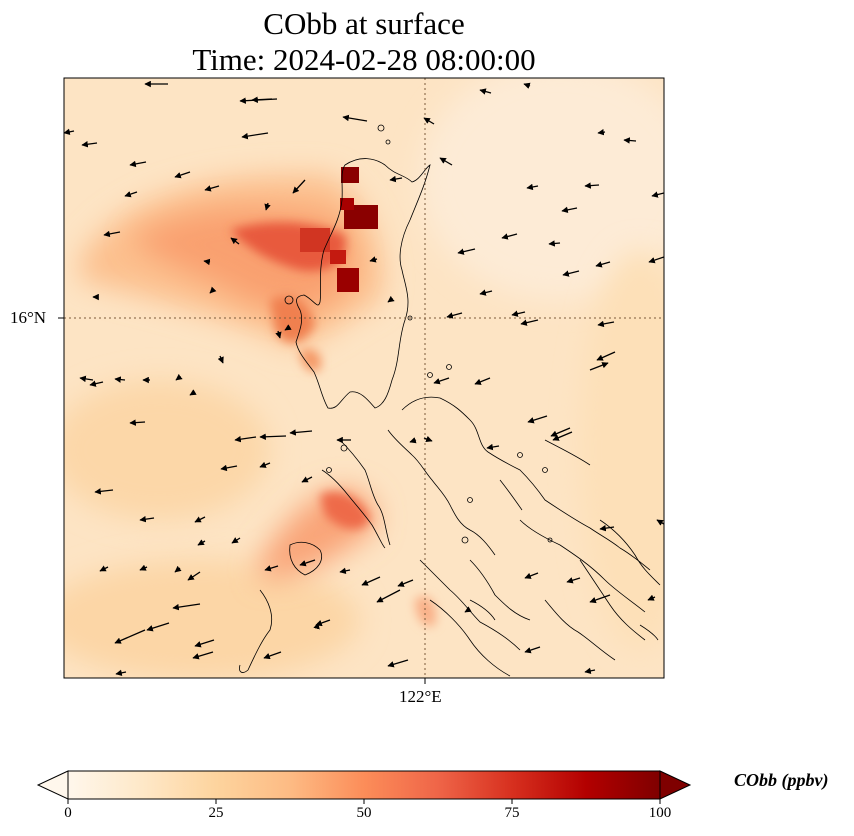 The width and height of the screenshot is (854, 836). I want to click on hotspot-3b, so click(338, 257).